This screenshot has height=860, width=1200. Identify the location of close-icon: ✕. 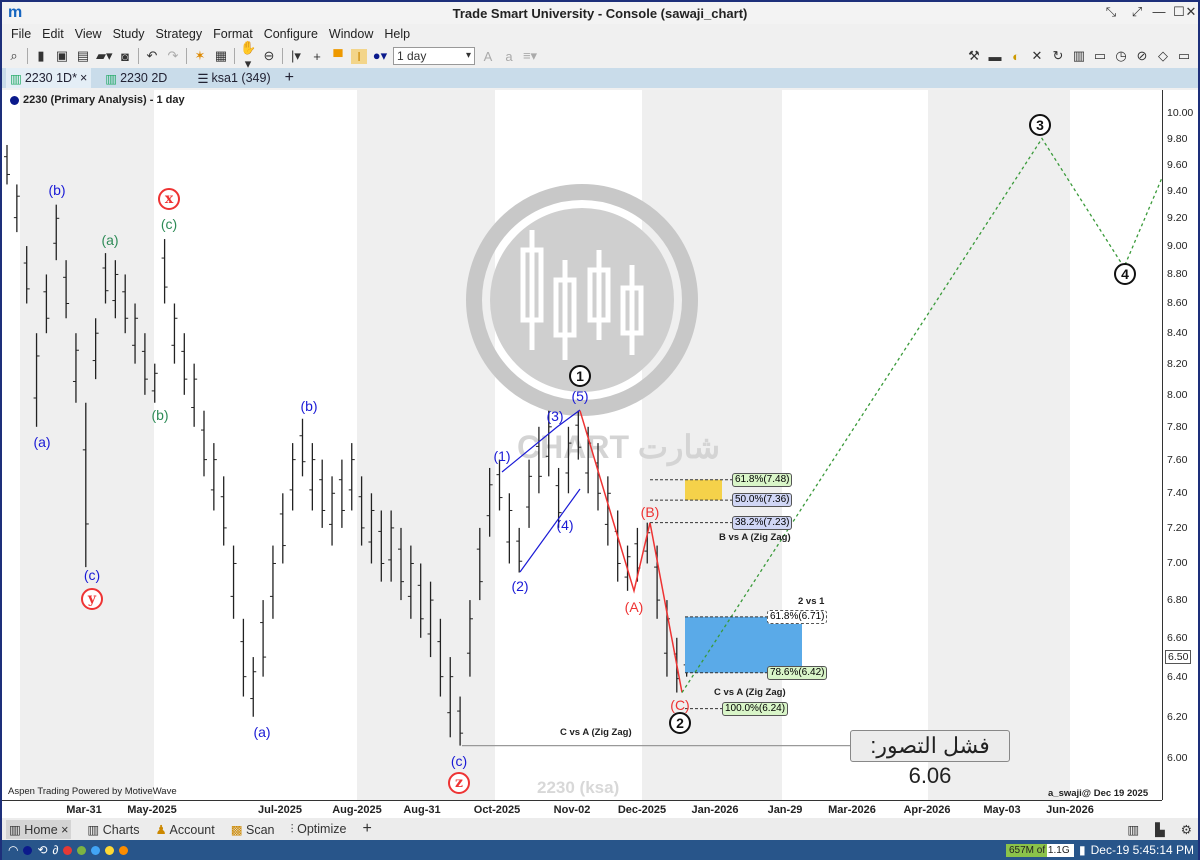
(1191, 11).